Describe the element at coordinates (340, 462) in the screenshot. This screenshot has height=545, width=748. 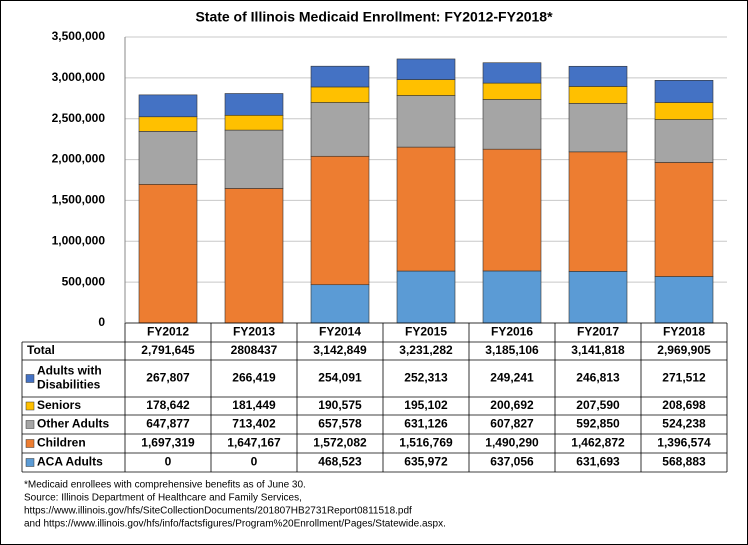
I see `table-cell: 468,523` at that location.